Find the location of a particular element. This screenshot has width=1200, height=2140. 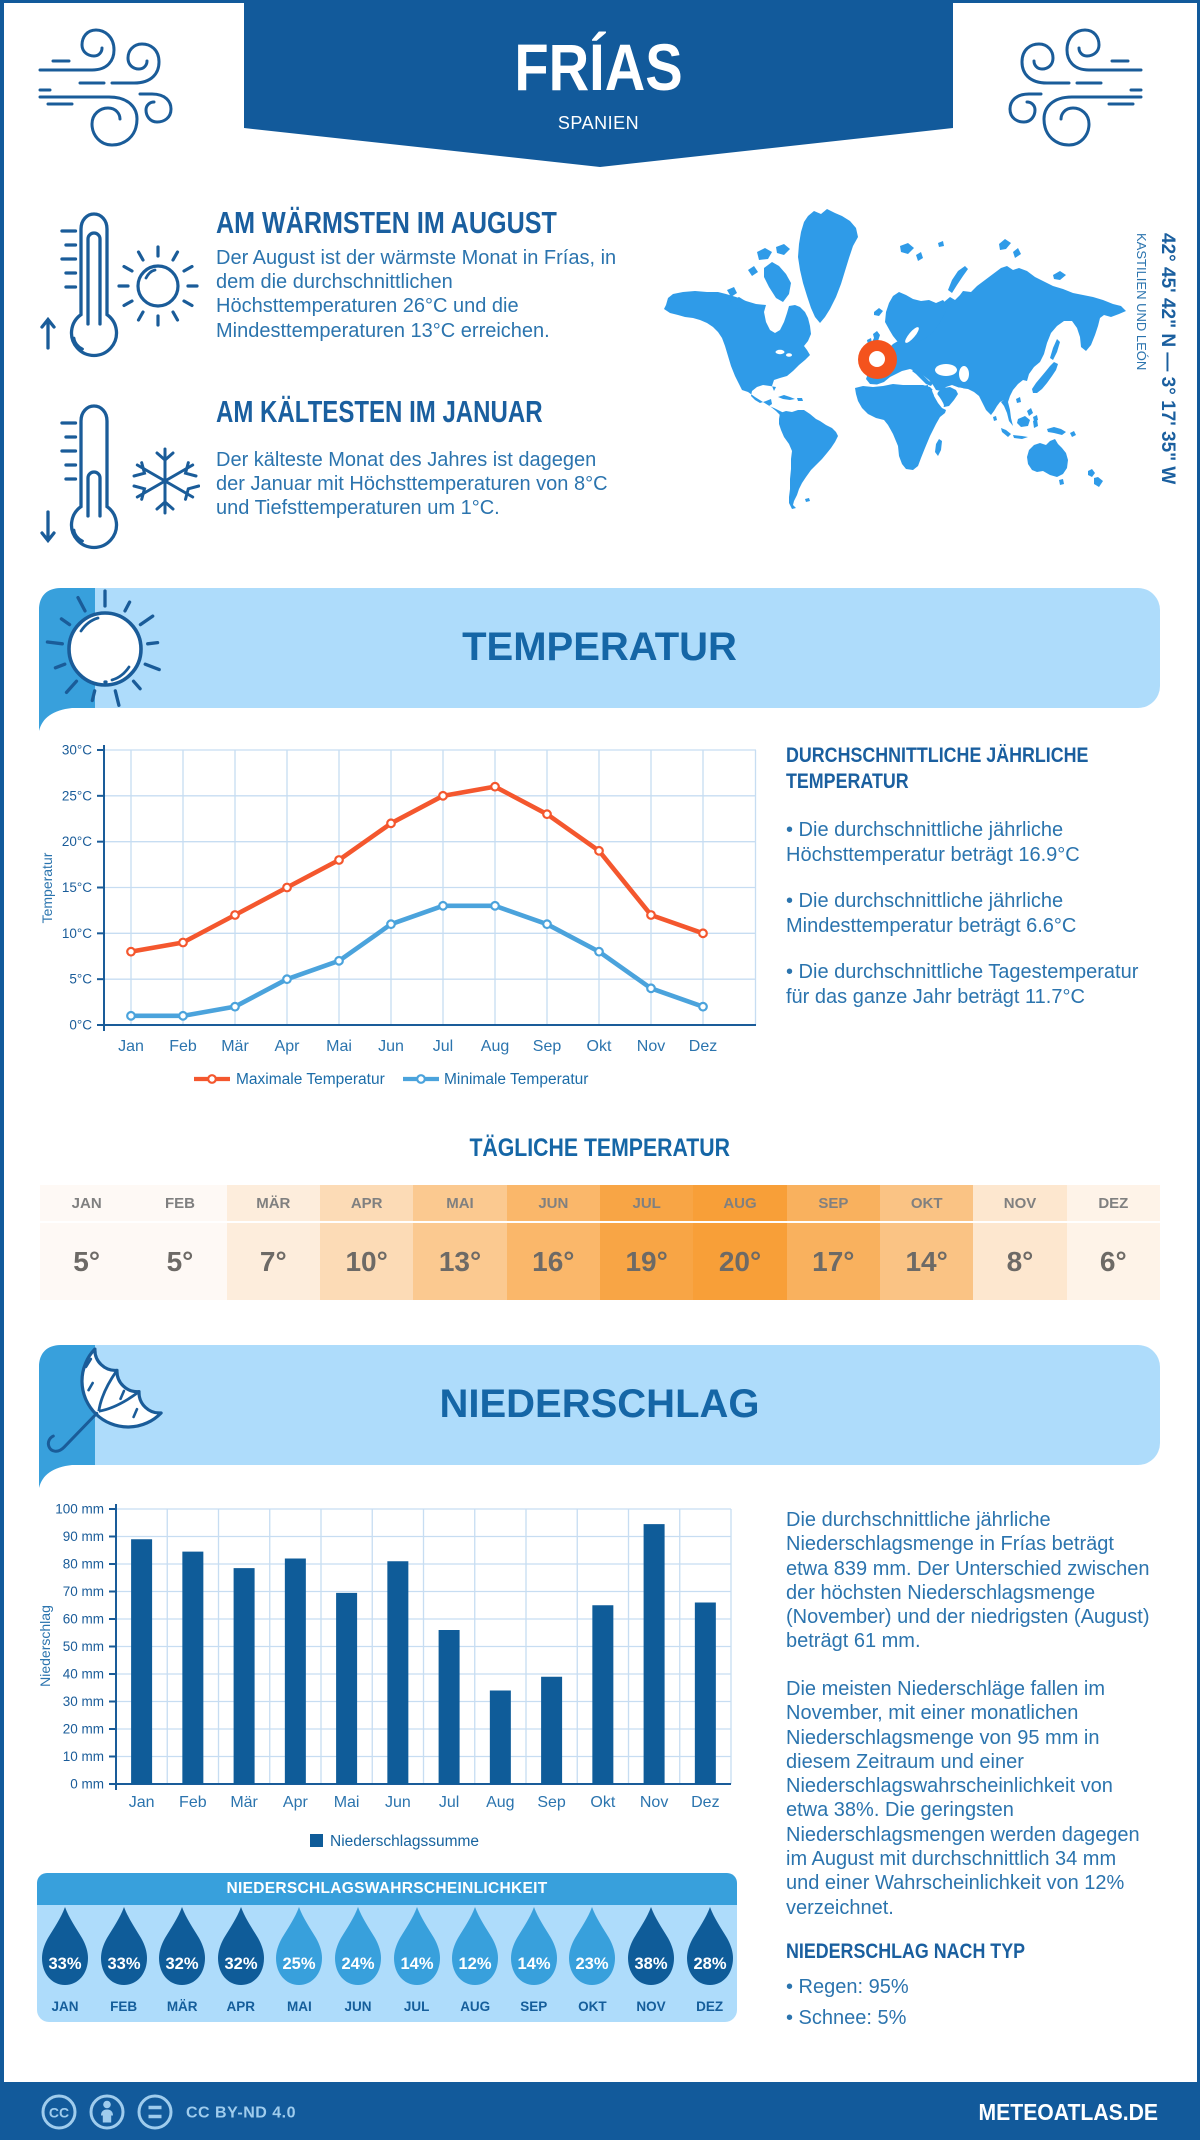

svg-text: 50 mm is located at coordinates (83, 1646).